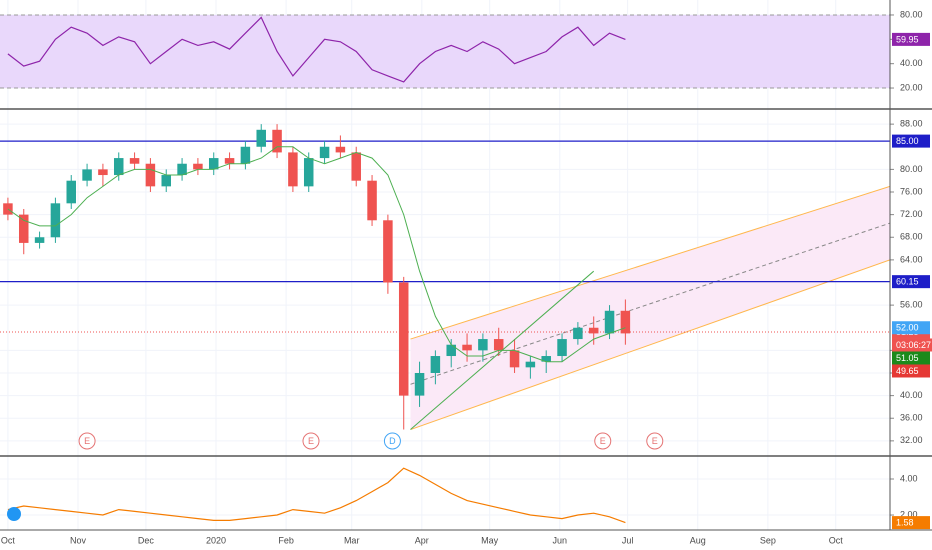 This screenshot has height=550, width=932. Describe the element at coordinates (911, 237) in the screenshot. I see `y-tick-label: 68.00` at that location.